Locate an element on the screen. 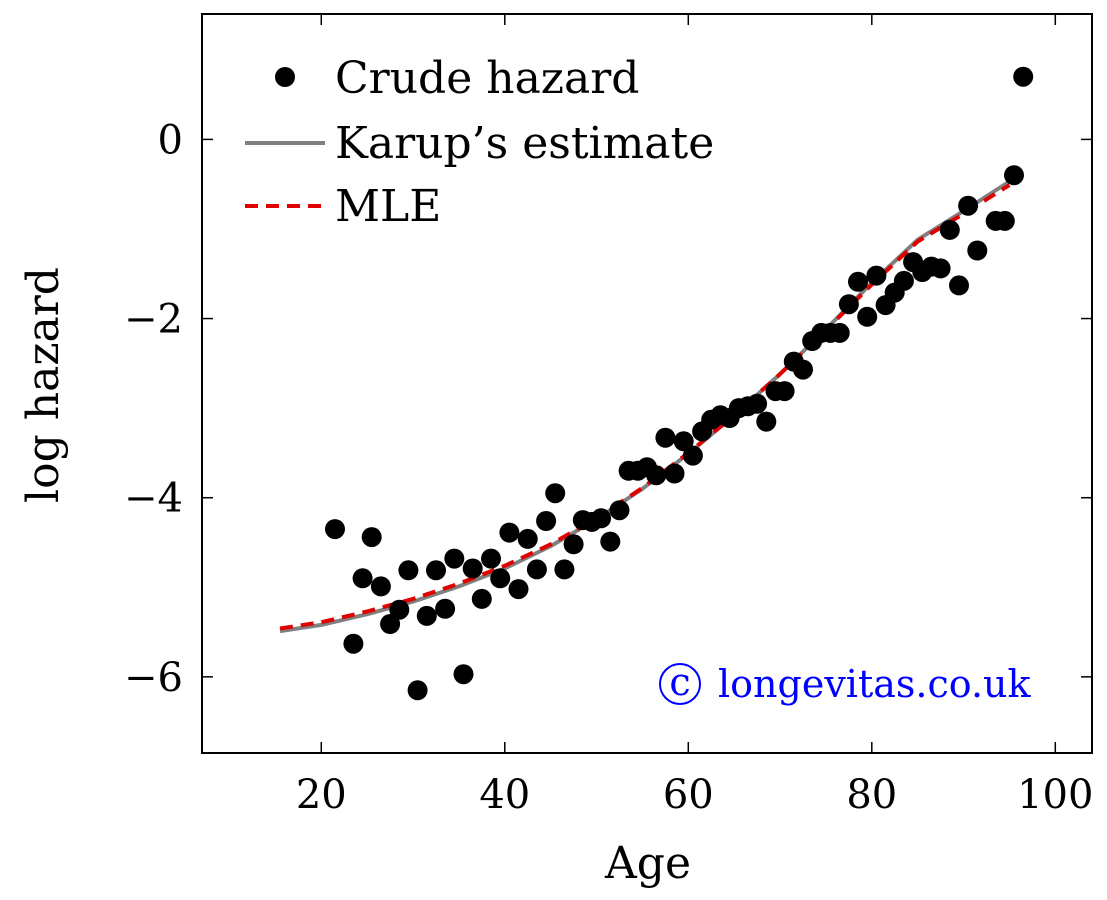  copyright-symbol: c is located at coordinates (679, 682).